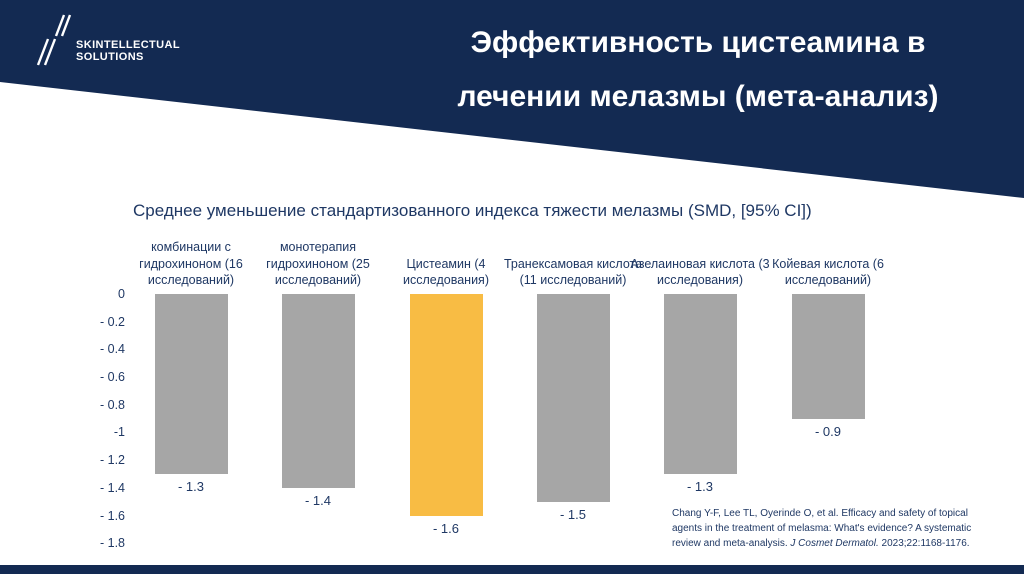 Image resolution: width=1024 pixels, height=574 pixels. Describe the element at coordinates (445, 528) in the screenshot. I see `bar-value-label: - 1.6` at that location.